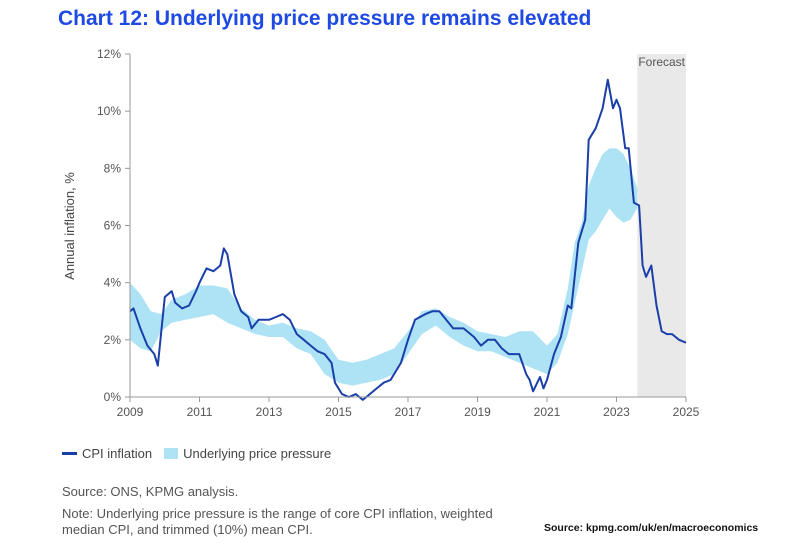  I want to click on y-tick-label: 12%, so click(109, 54).